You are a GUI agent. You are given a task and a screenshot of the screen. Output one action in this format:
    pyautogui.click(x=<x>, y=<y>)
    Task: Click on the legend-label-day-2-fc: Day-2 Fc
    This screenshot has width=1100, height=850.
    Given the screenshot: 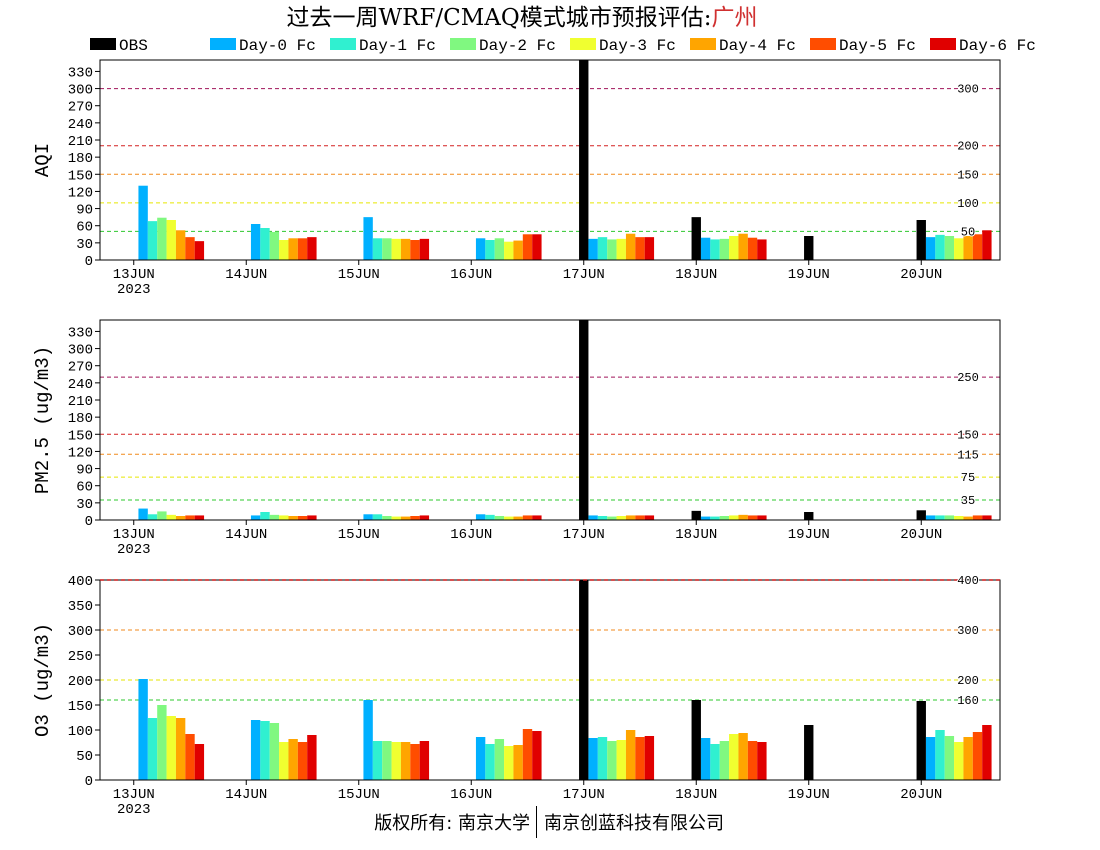 What is the action you would take?
    pyautogui.click(x=517, y=46)
    